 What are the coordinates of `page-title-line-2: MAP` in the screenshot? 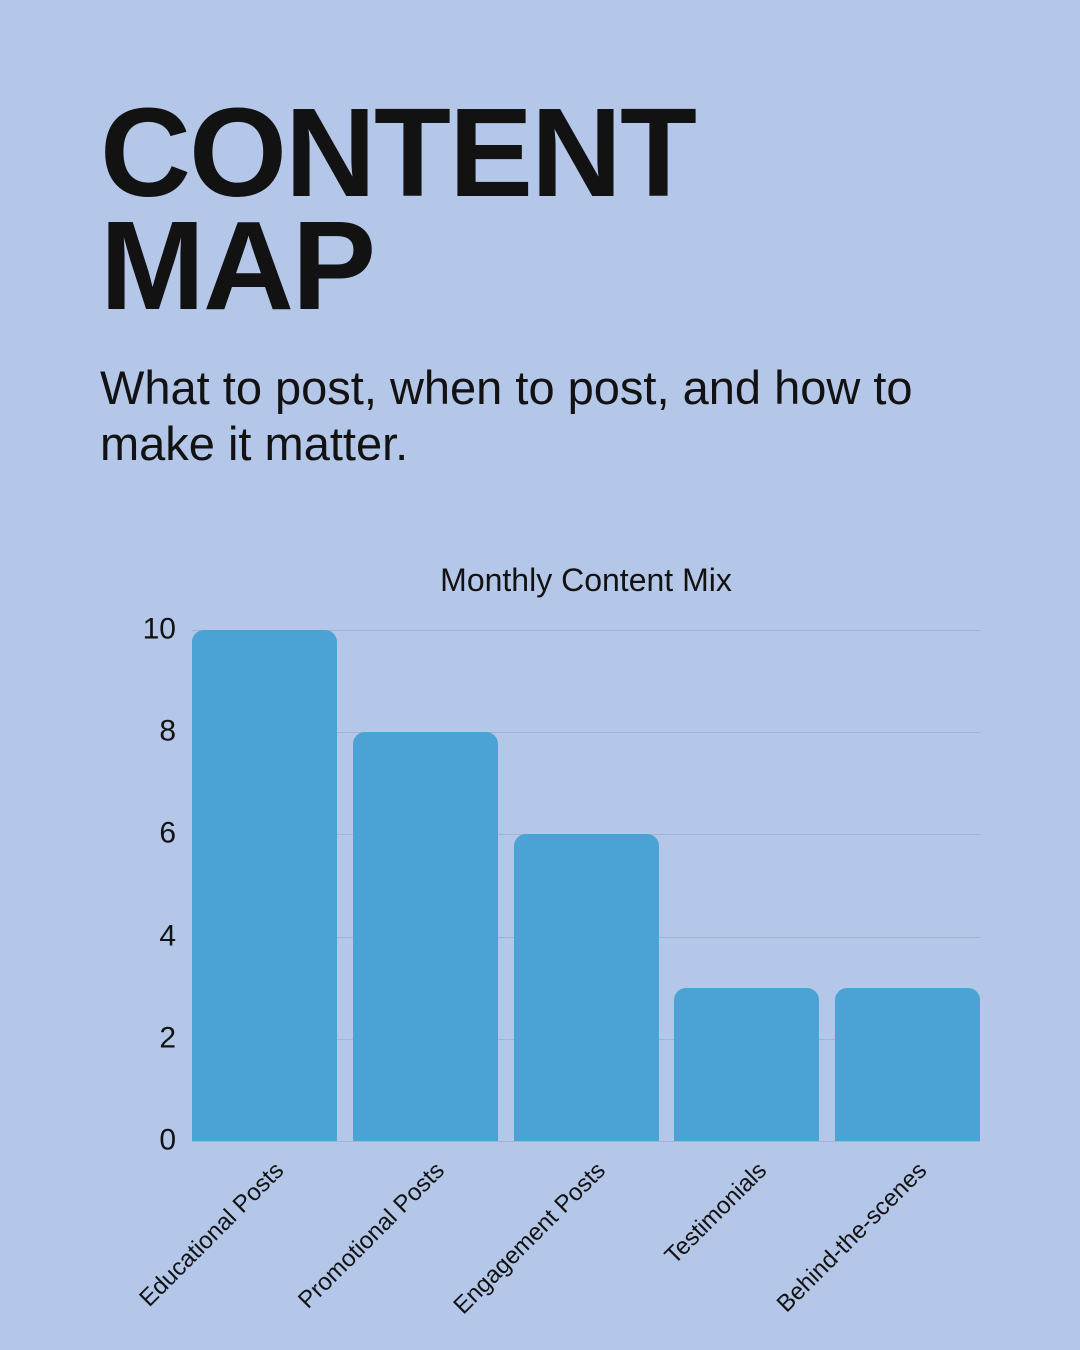 It's located at (238, 265).